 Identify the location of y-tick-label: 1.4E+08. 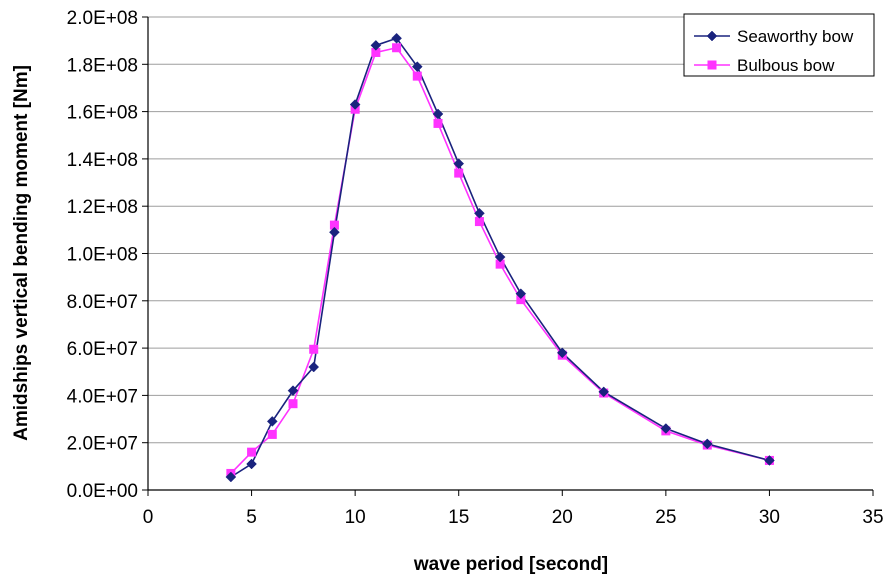
(102, 160).